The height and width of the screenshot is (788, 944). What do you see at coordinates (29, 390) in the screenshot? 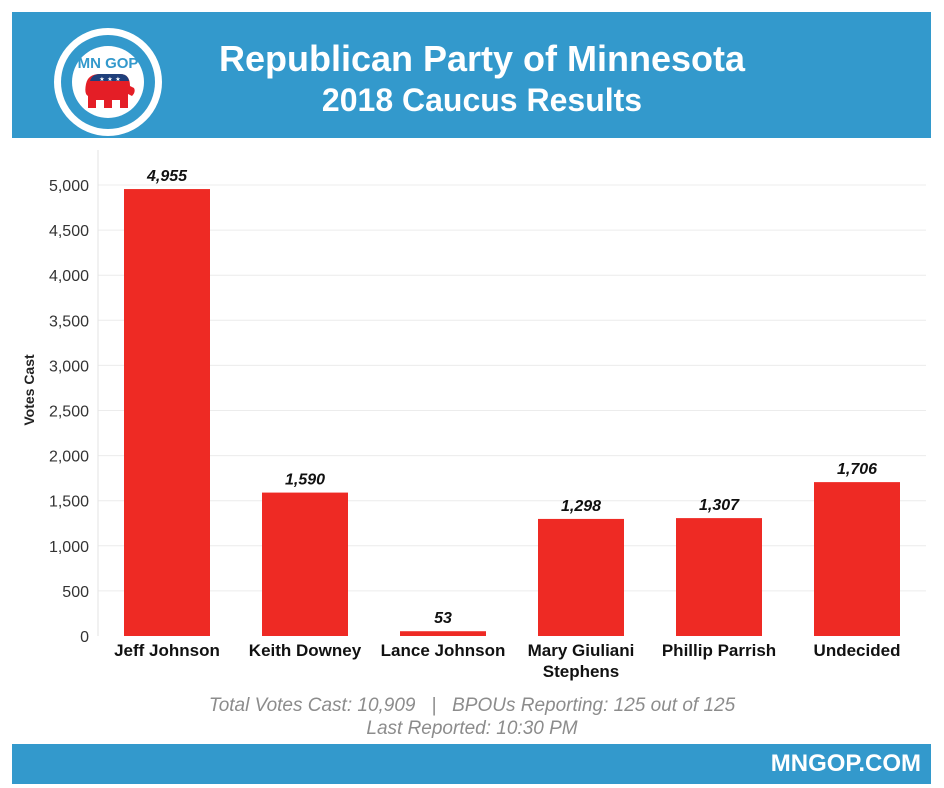
I see `y-axis-title: Votes Cast` at bounding box center [29, 390].